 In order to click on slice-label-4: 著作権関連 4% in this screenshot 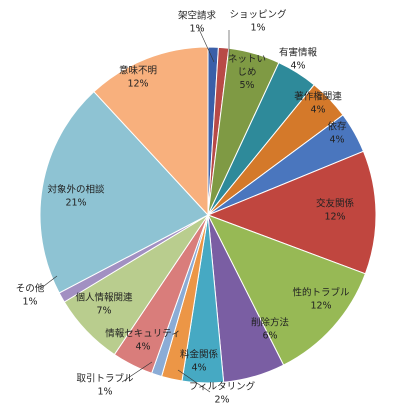, I will do `click(318, 103)`.